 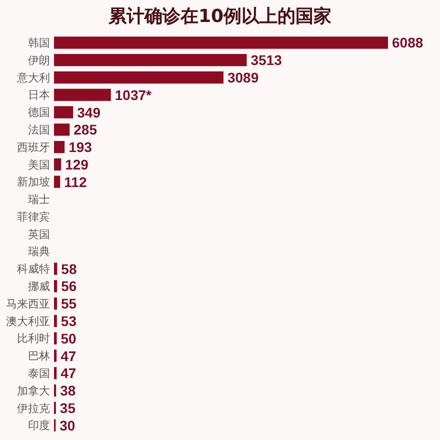 What do you see at coordinates (68, 338) in the screenshot?
I see `data-label: 50` at bounding box center [68, 338].